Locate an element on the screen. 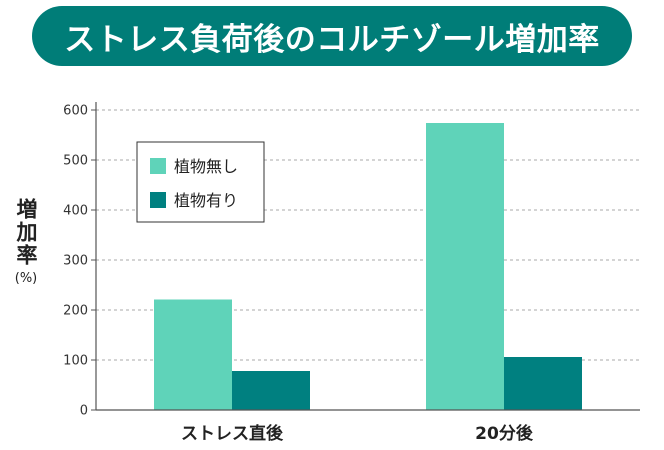  legend-label: 植物有り is located at coordinates (206, 200).